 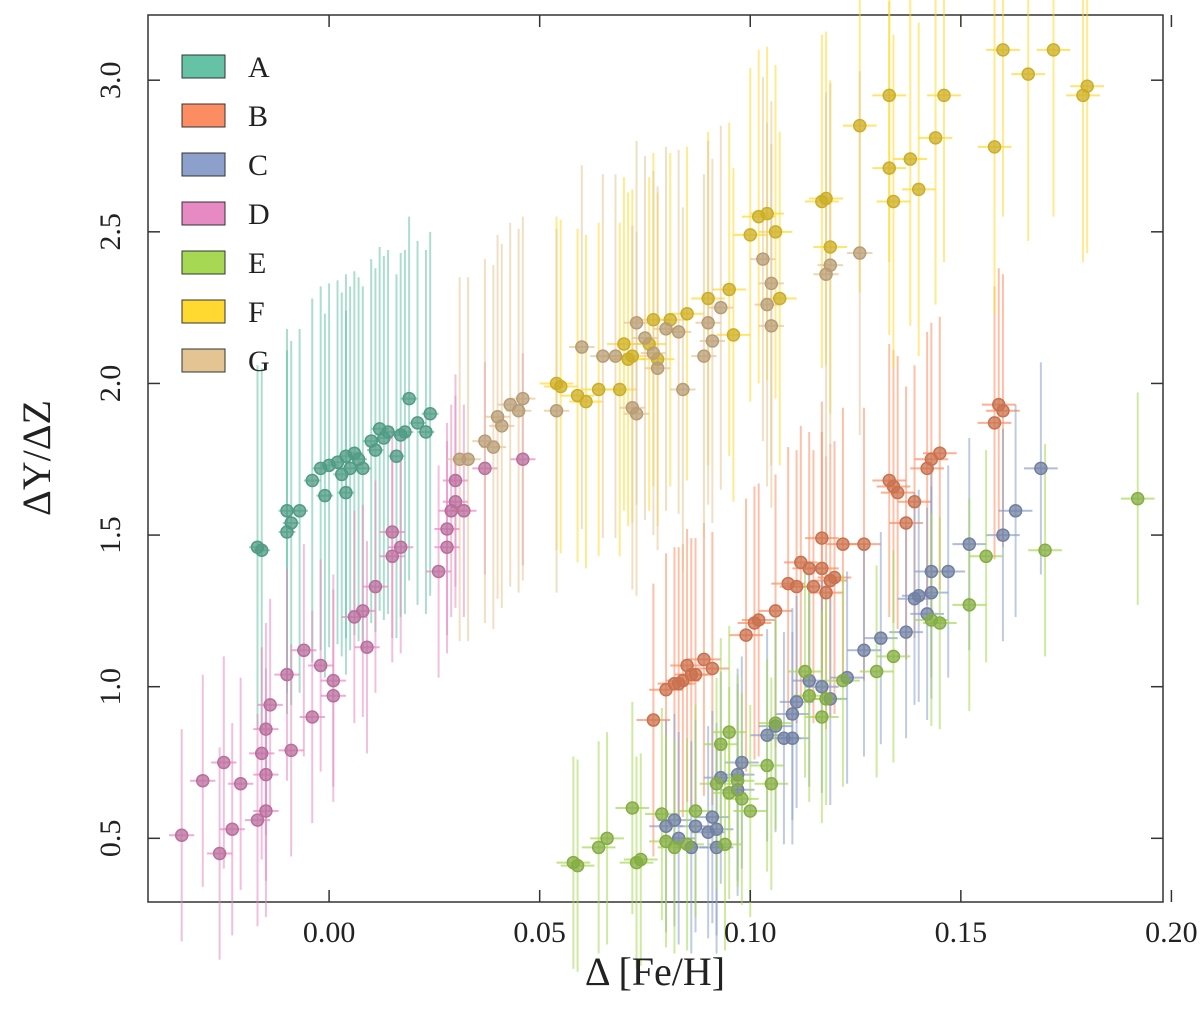 What do you see at coordinates (259, 67) in the screenshot?
I see `legend-label: A` at bounding box center [259, 67].